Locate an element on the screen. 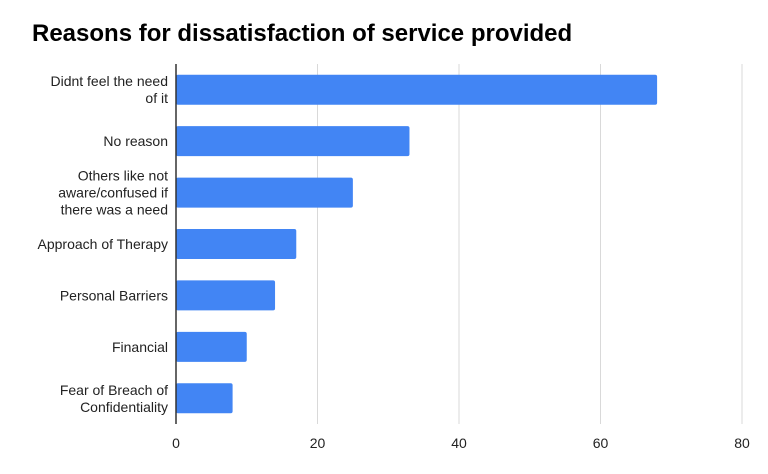 The height and width of the screenshot is (474, 768). category-label-4: Personal Barriers is located at coordinates (114, 295).